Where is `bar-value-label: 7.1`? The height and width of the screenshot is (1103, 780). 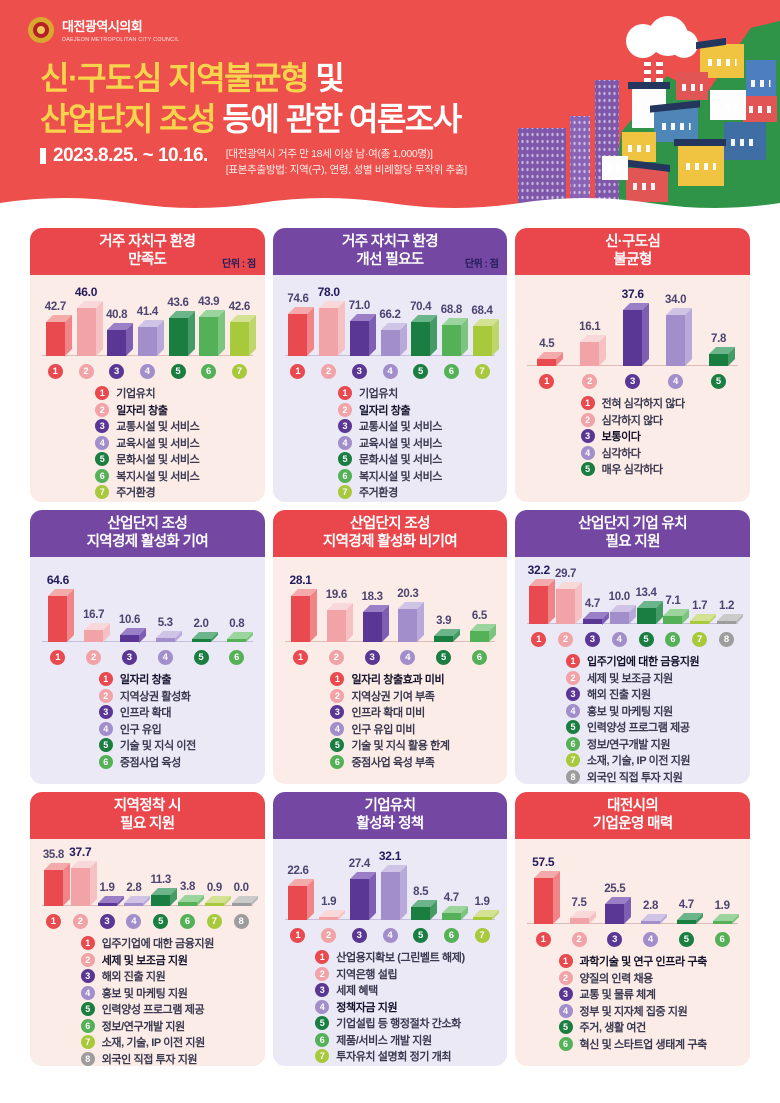 bar-value-label: 7.1 is located at coordinates (673, 600).